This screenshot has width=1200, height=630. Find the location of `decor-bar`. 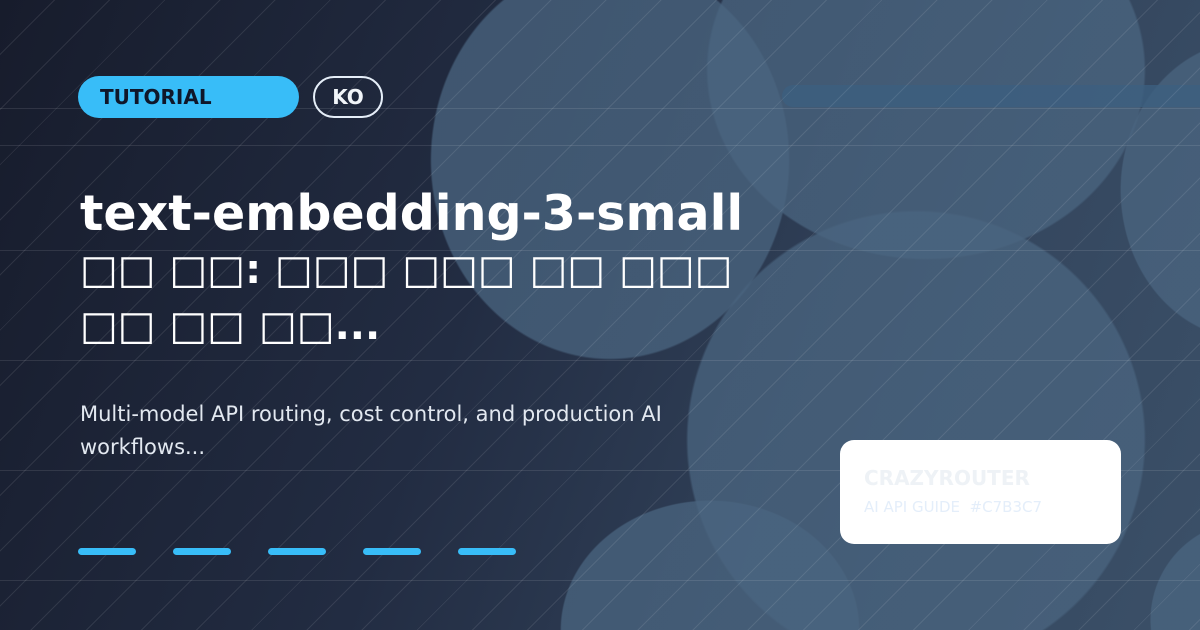

decor-bar is located at coordinates (991, 96).